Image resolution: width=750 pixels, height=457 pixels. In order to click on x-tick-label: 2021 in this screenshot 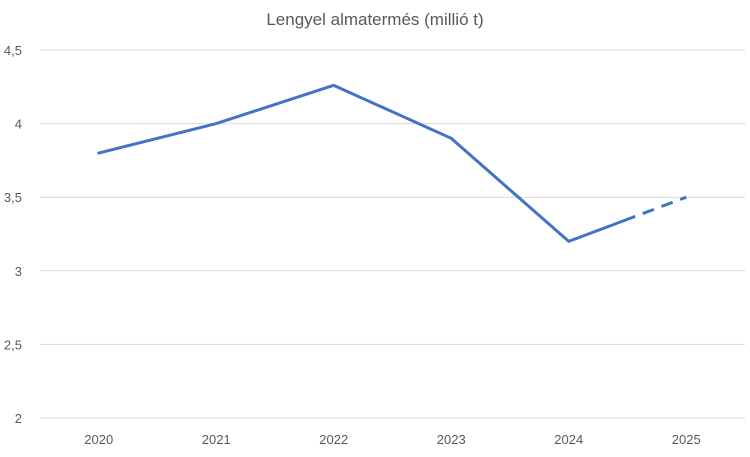, I will do `click(216, 439)`.